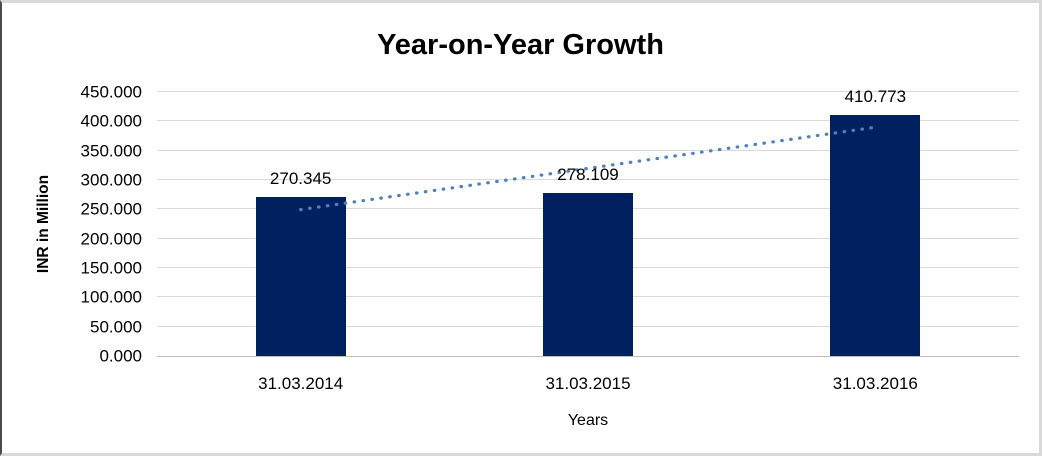  Describe the element at coordinates (520, 45) in the screenshot. I see `chart-title: Year-on-Year Growth` at that location.